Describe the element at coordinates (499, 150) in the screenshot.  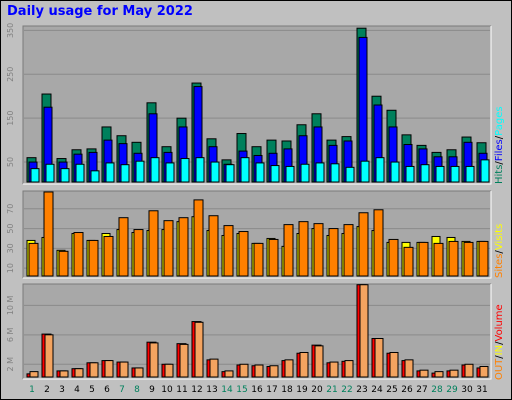
I see `legend-hits-files-pages-part: Files` at that location.